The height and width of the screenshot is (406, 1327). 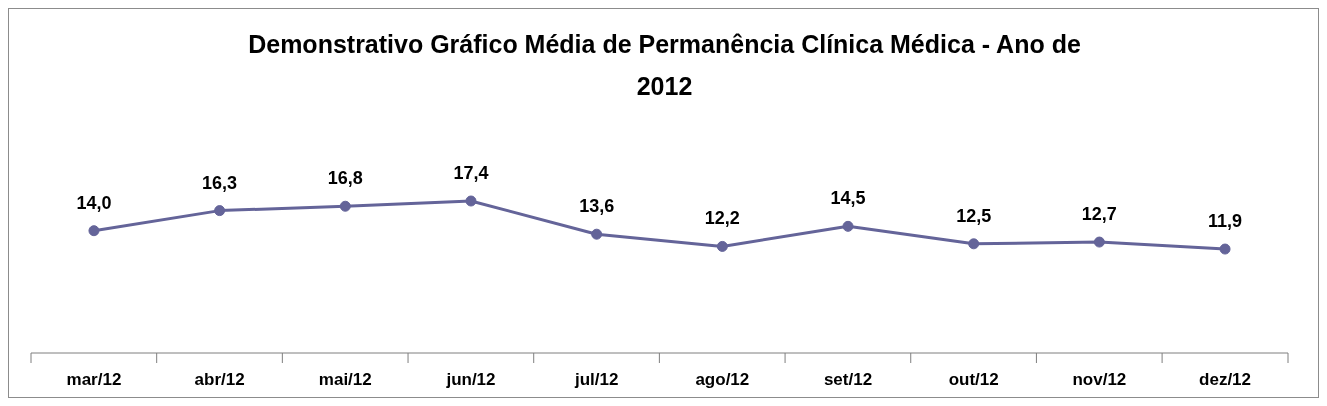 What do you see at coordinates (1099, 214) in the screenshot?
I see `data-label: 12,7` at bounding box center [1099, 214].